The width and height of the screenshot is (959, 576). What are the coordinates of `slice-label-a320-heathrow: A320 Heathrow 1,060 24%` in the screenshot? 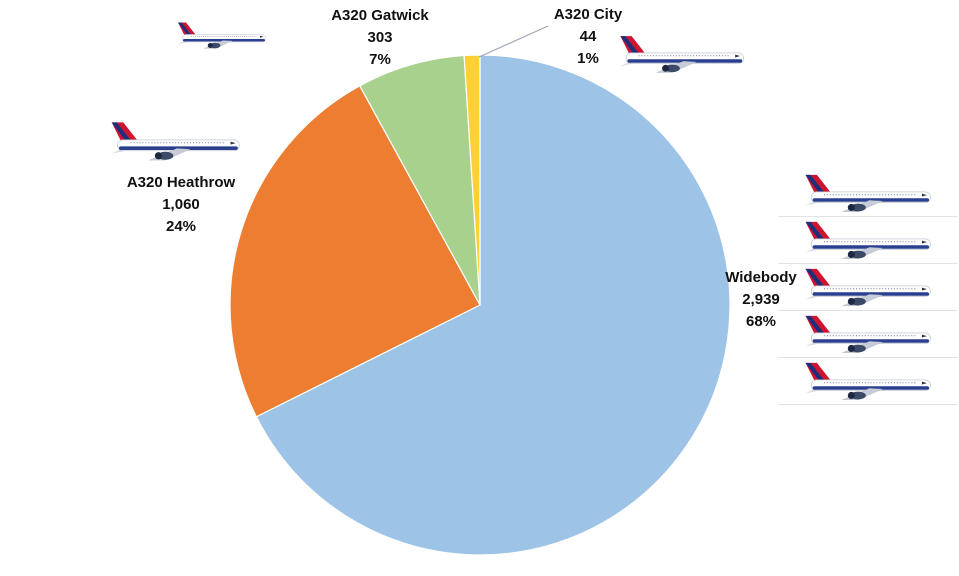 It's located at (181, 205).